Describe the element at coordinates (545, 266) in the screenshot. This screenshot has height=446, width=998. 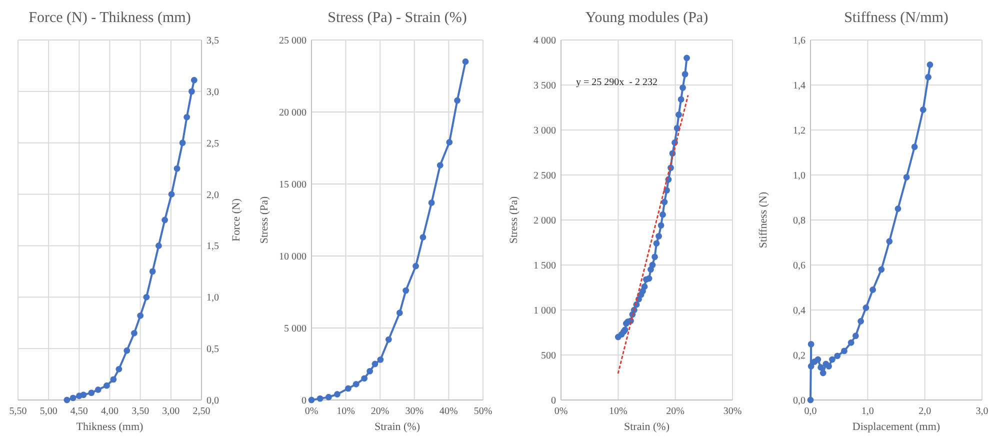
I see `y-tick-label: 1 500` at that location.